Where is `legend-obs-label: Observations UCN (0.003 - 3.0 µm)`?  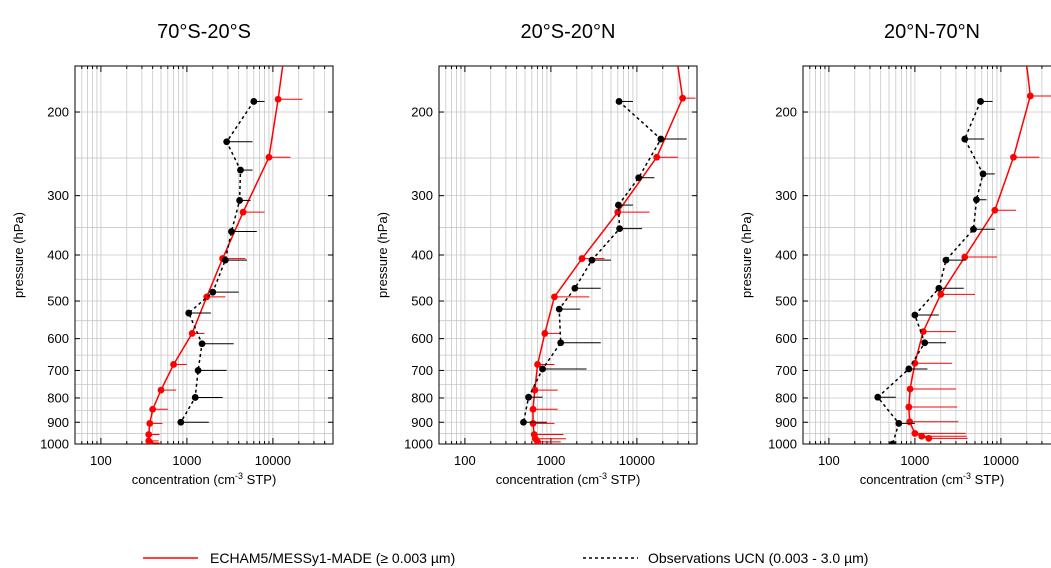
legend-obs-label: Observations UCN (0.003 - 3.0 µm) is located at coordinates (758, 558).